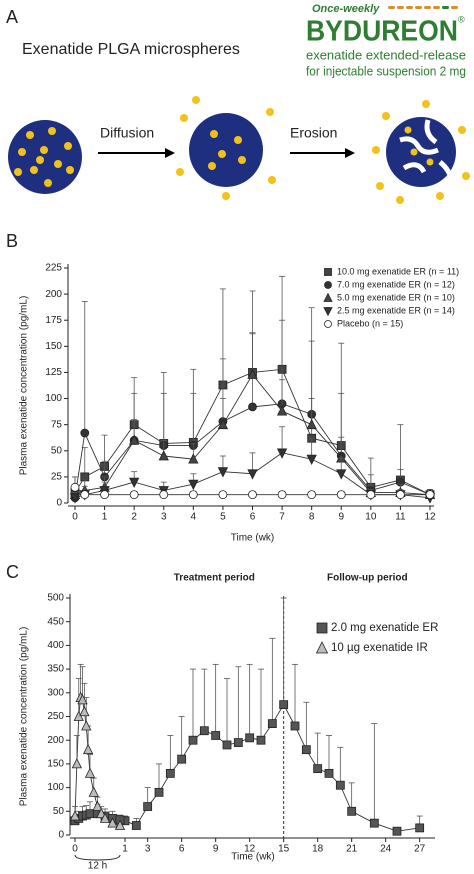 This screenshot has height=874, width=474. I want to click on y-tick-label: 0, so click(59, 503).